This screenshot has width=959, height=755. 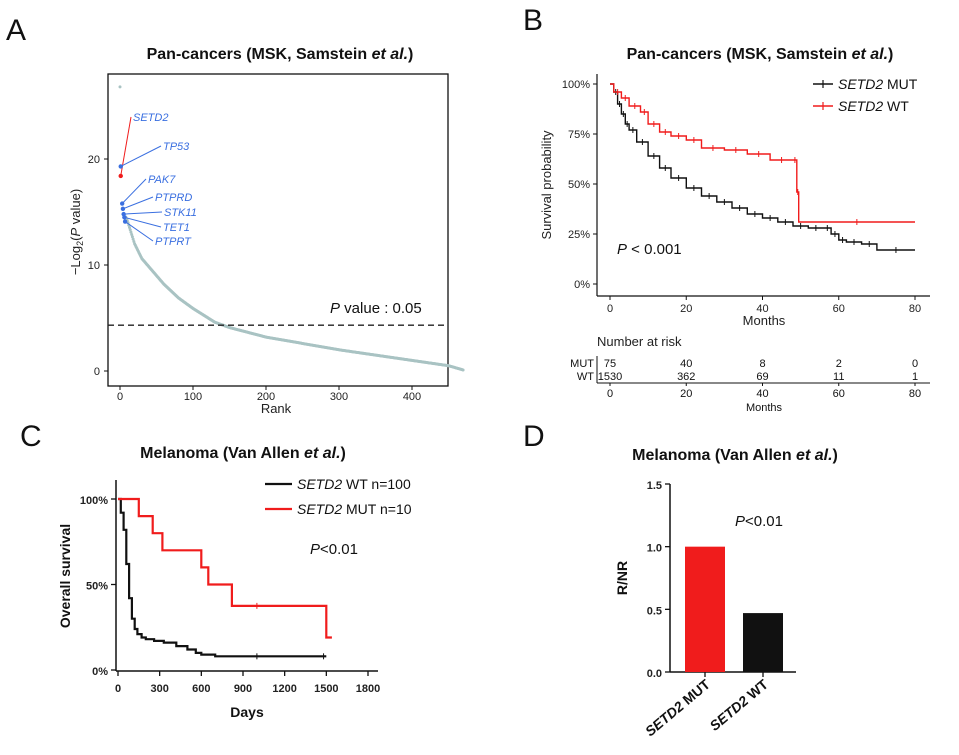 What do you see at coordinates (762, 394) in the screenshot?
I see `risk-x-tick-label: 40` at bounding box center [762, 394].